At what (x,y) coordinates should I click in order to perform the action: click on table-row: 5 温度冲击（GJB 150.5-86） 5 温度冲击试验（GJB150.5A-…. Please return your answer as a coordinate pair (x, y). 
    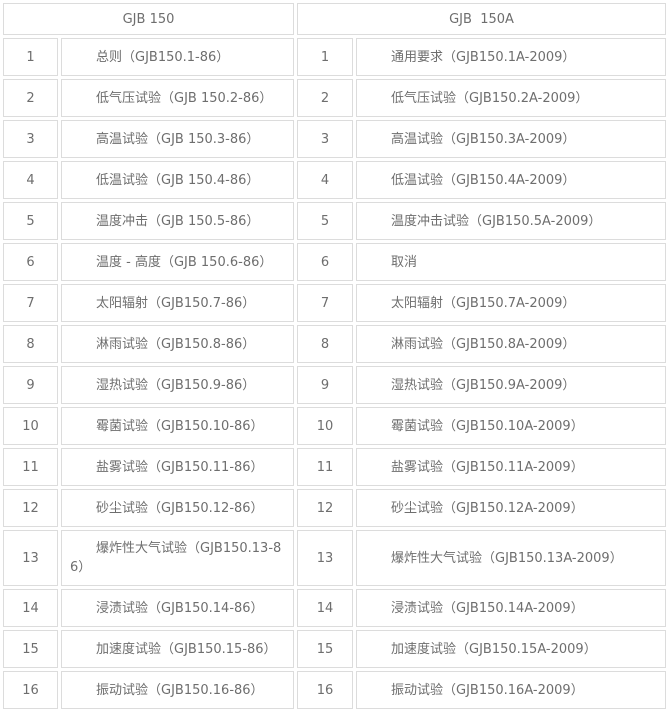
    Looking at the image, I should click on (335, 221).